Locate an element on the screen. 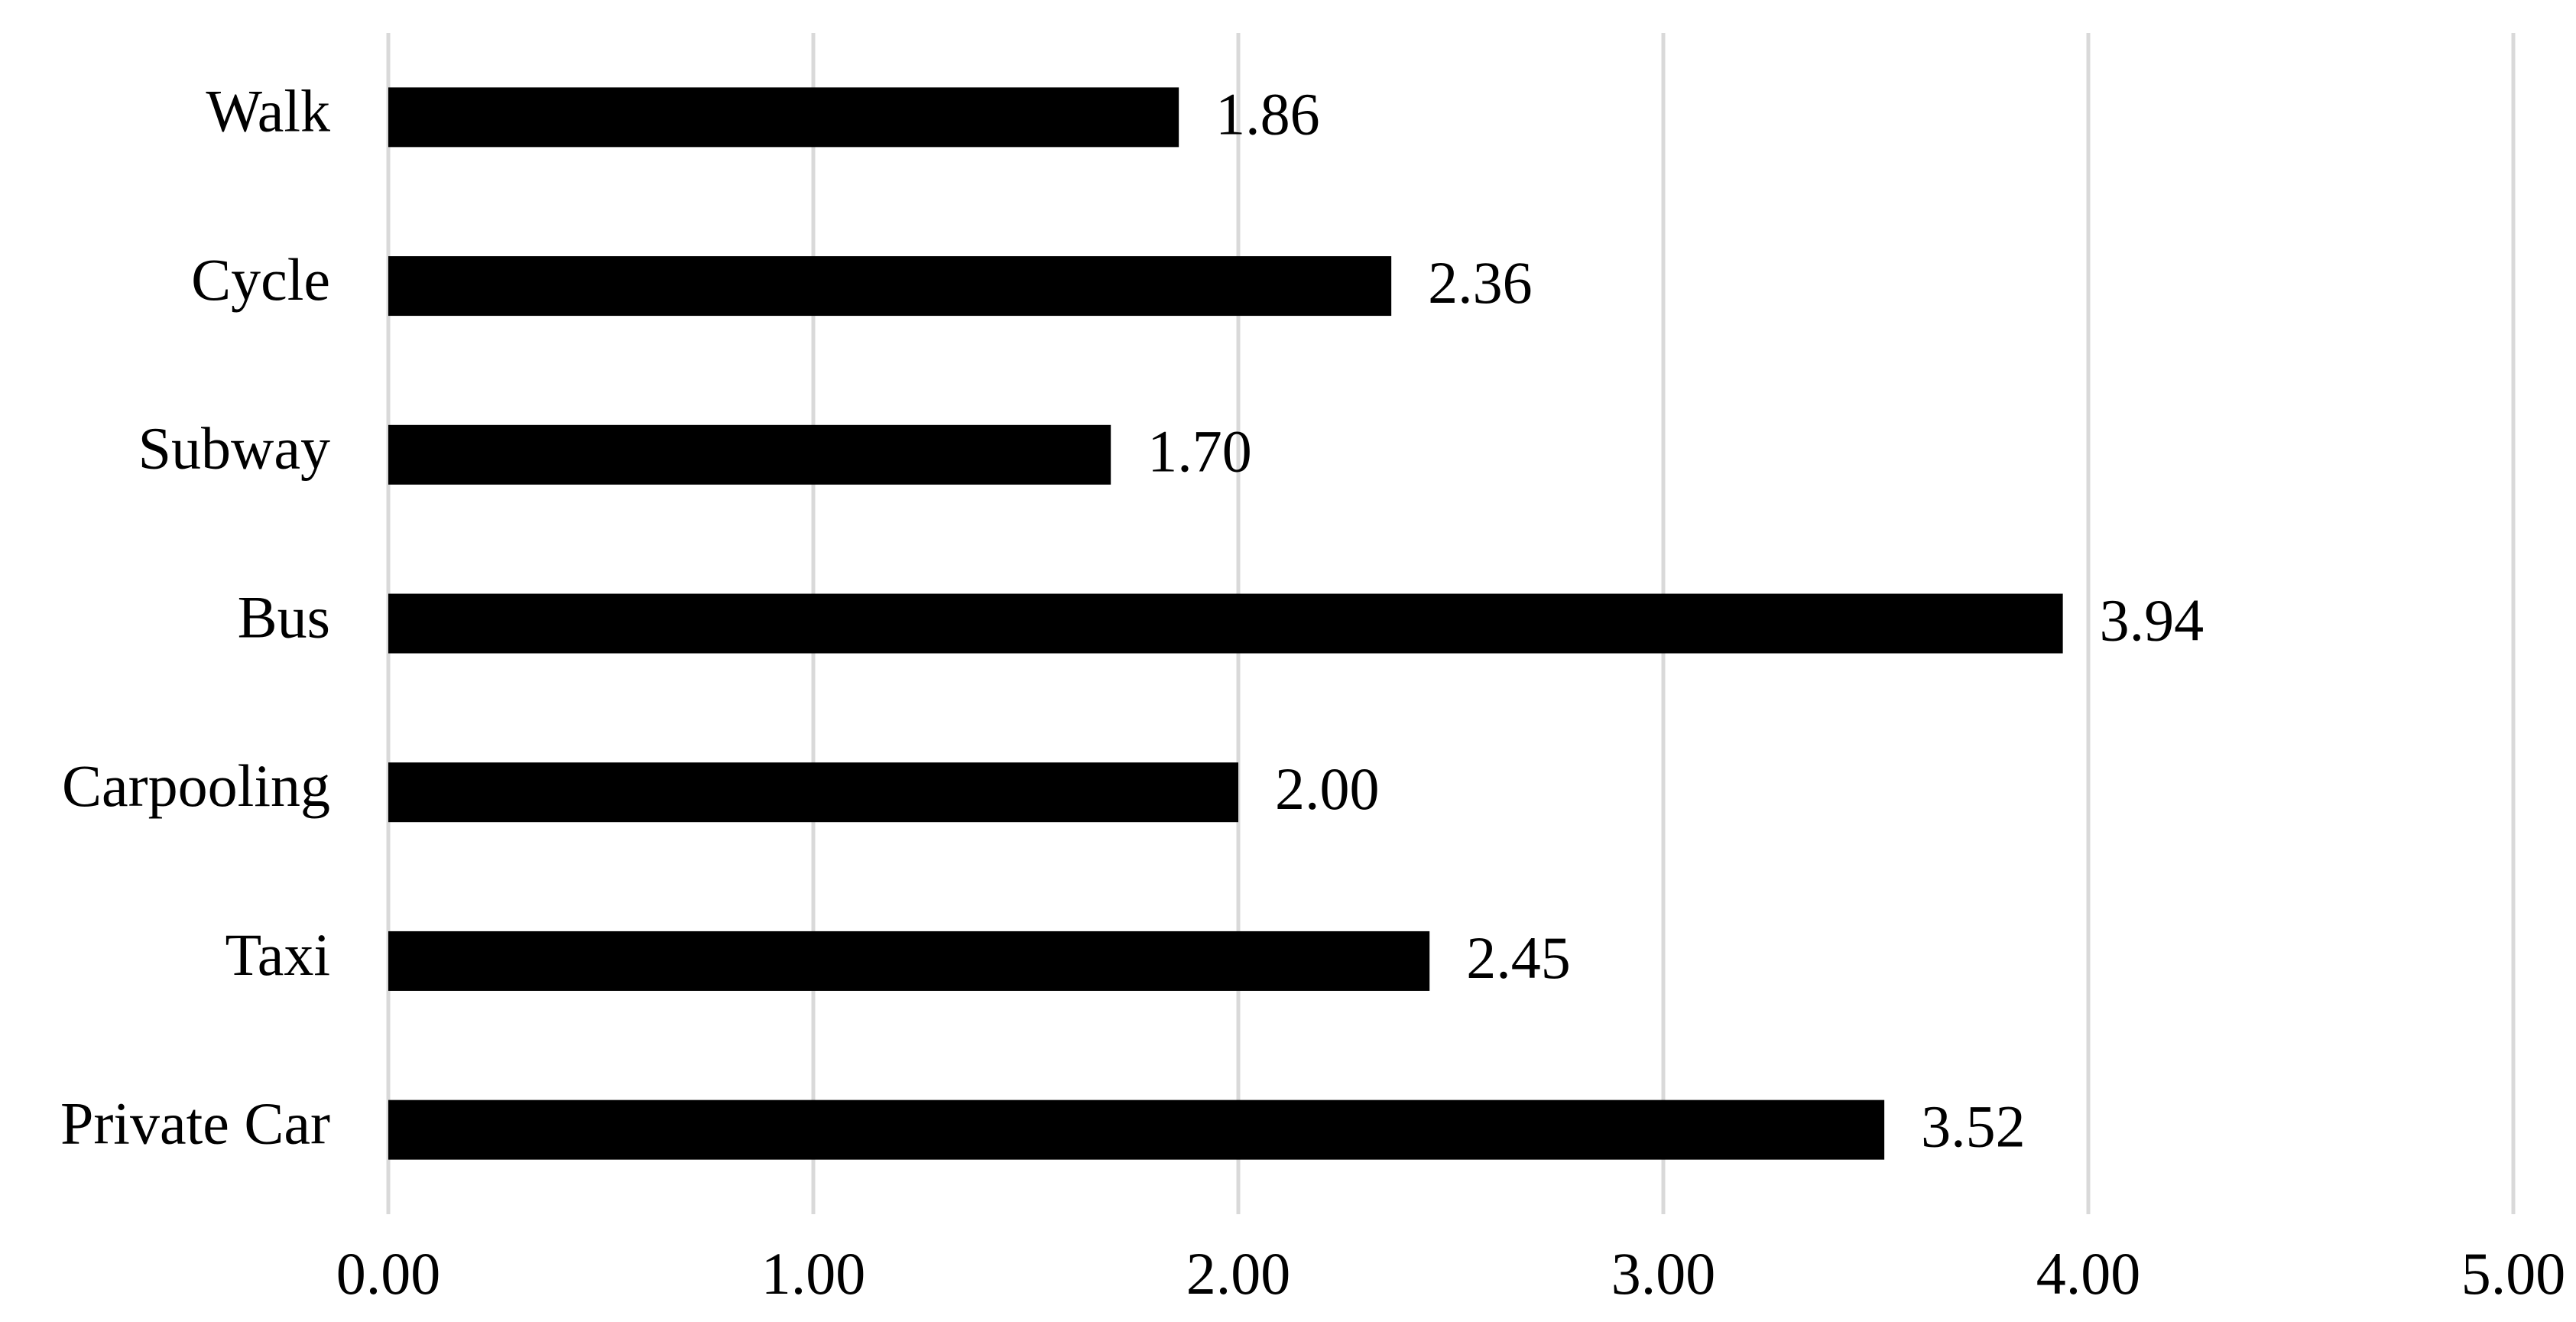 This screenshot has height=1322, width=2576. value-label: 2.36 is located at coordinates (1480, 282).